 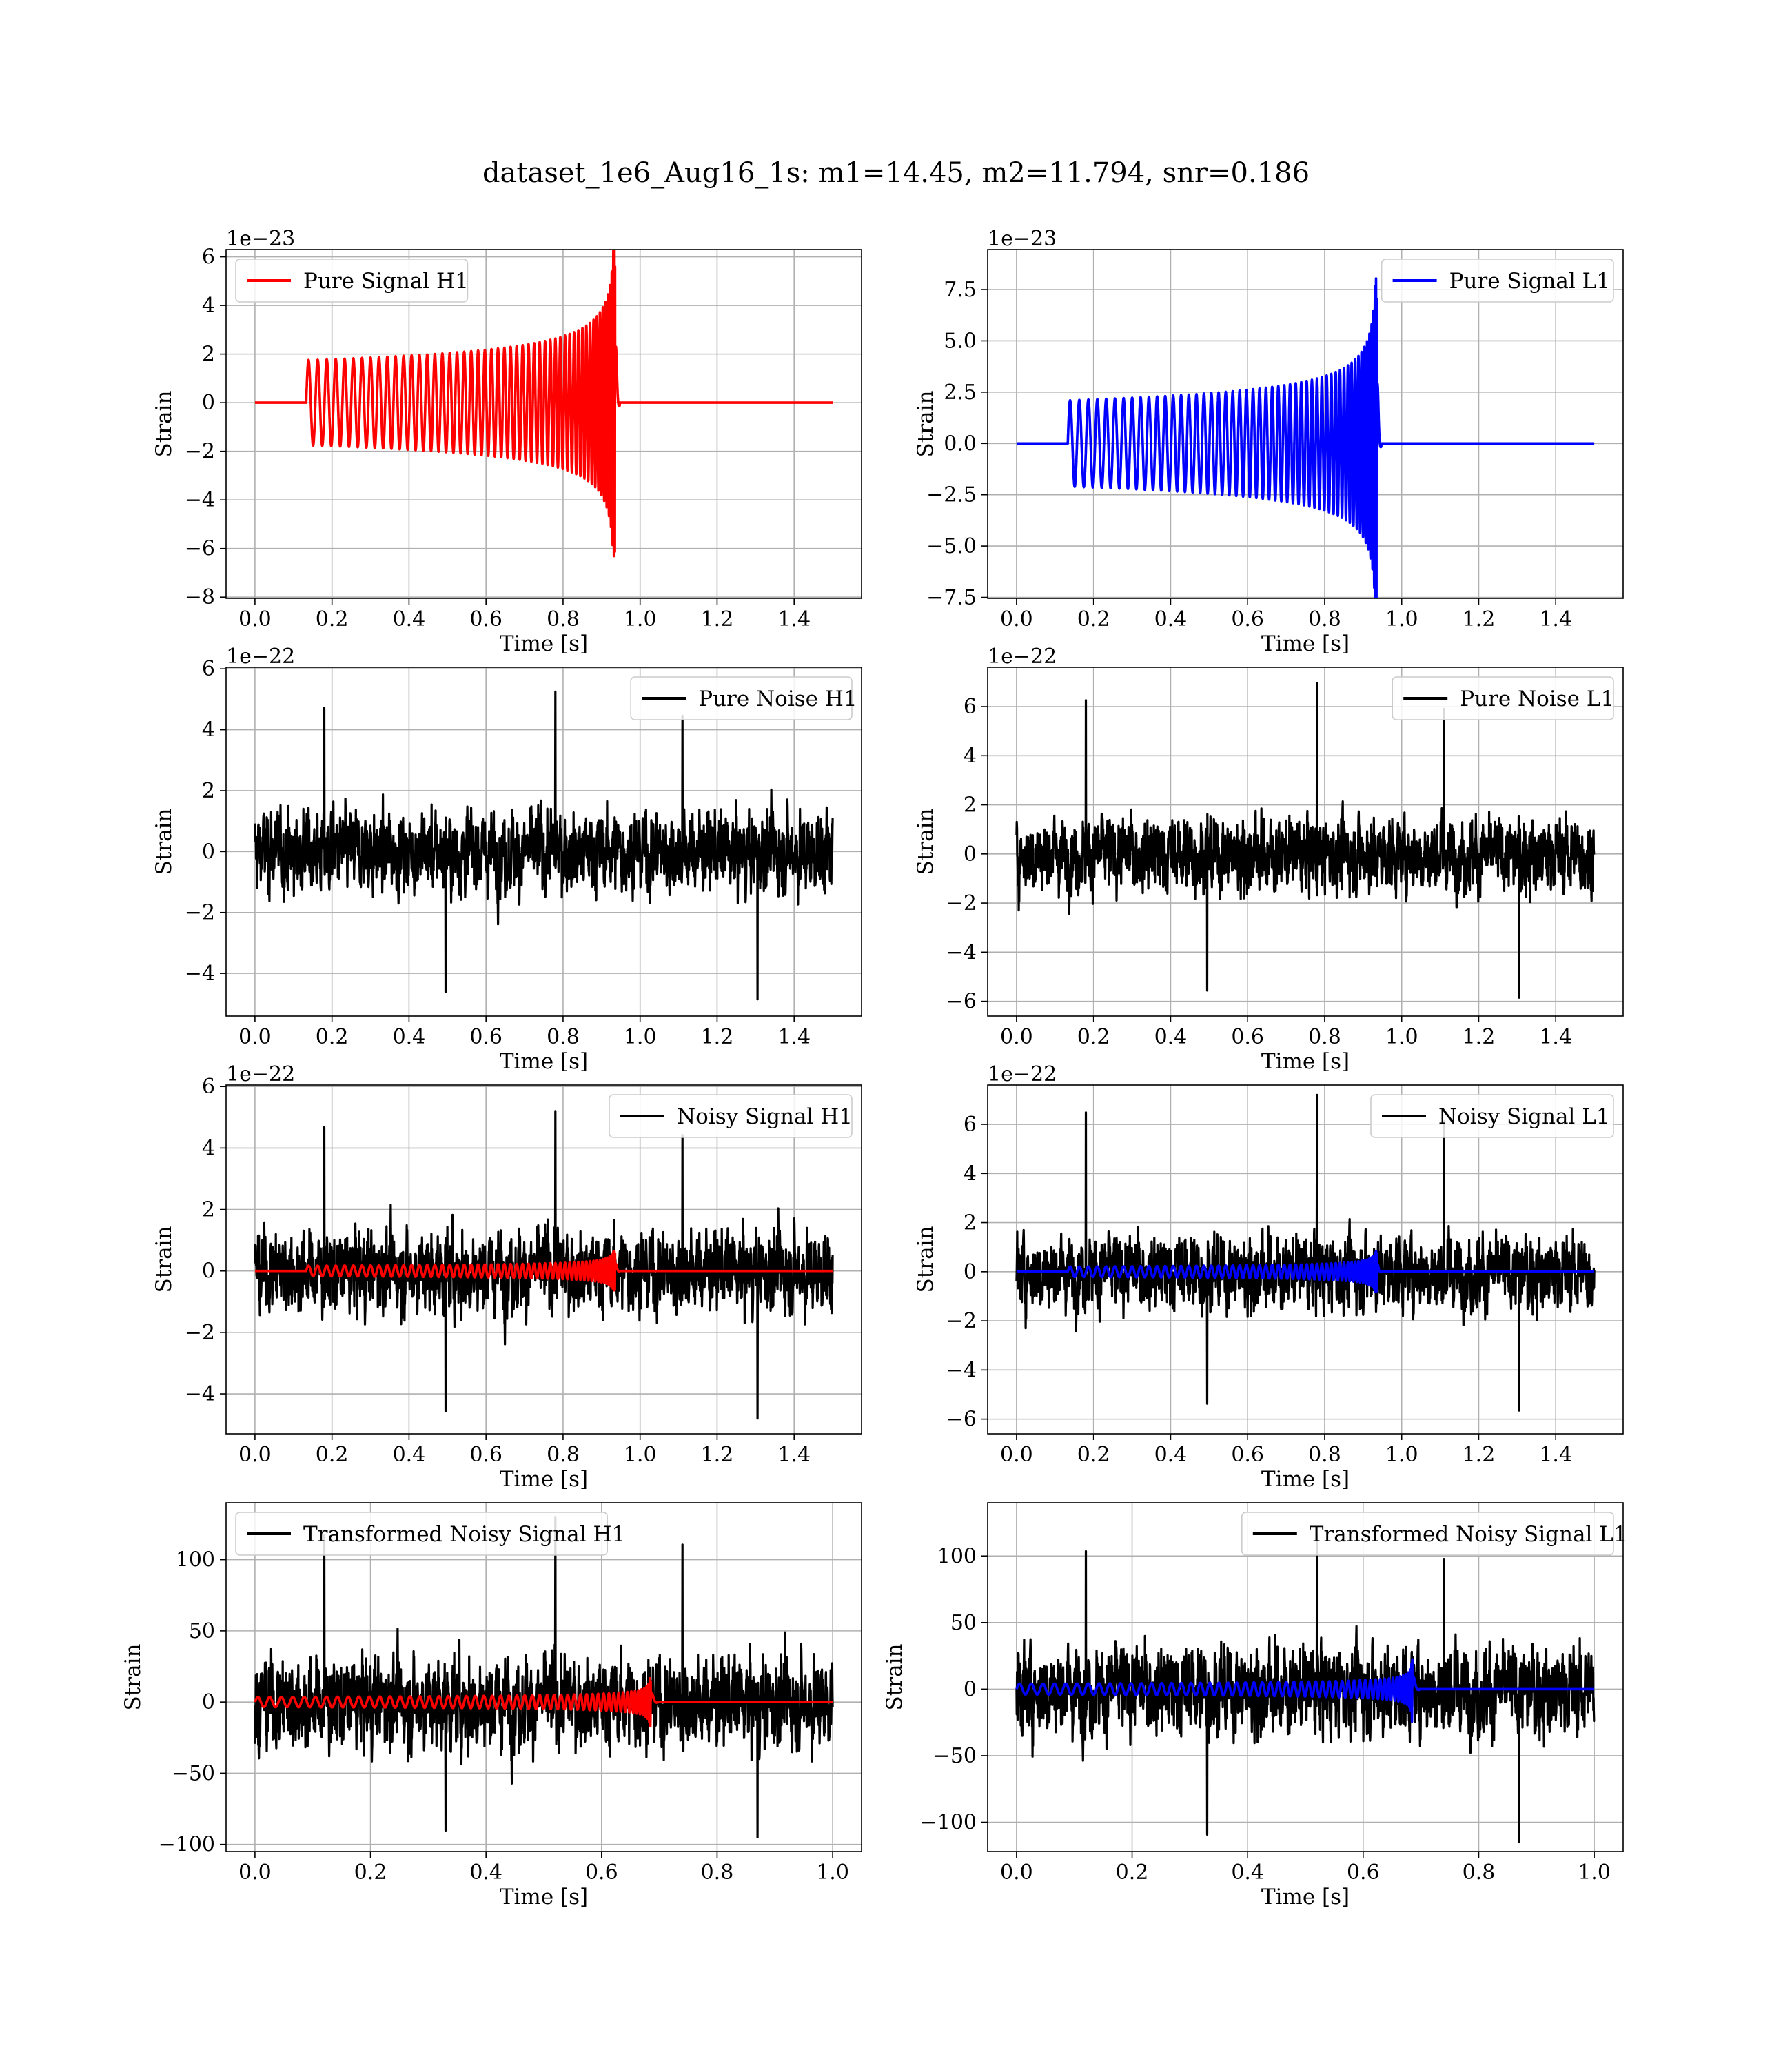 I want to click on legend: Noisy Signal L1, so click(x=1492, y=1116).